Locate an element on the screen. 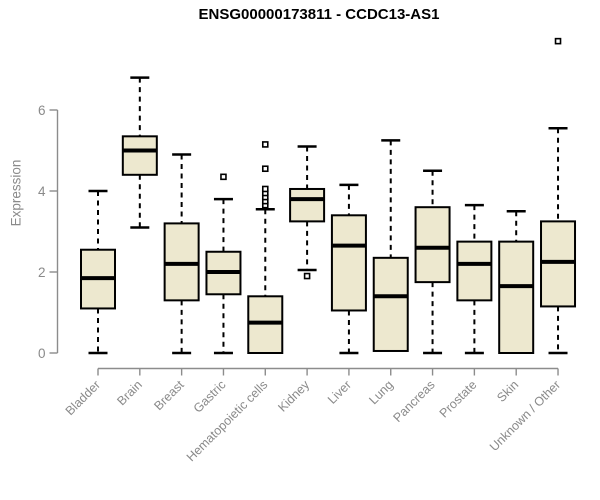  x-tick-label: Hematopoietic cells is located at coordinates (227, 421).